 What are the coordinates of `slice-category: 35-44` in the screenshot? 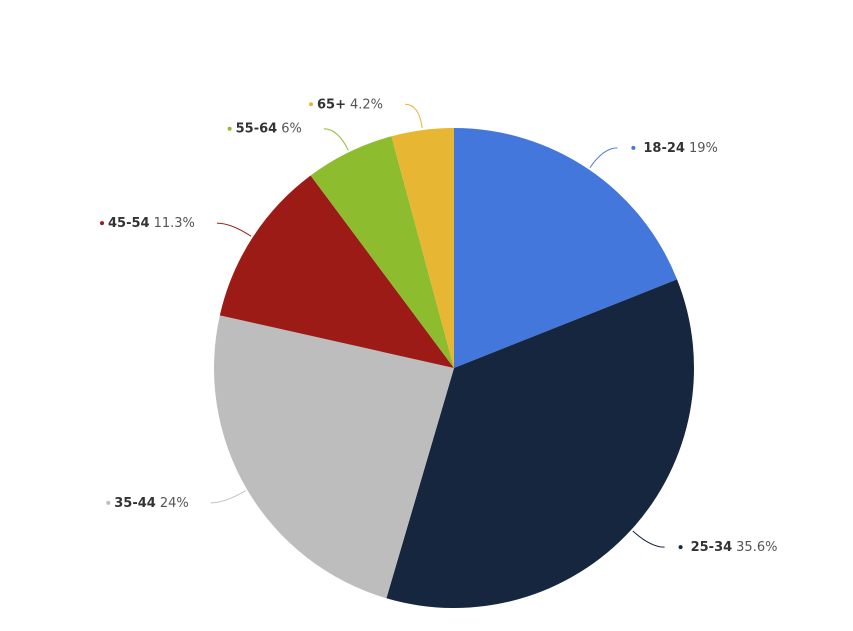 It's located at (135, 502).